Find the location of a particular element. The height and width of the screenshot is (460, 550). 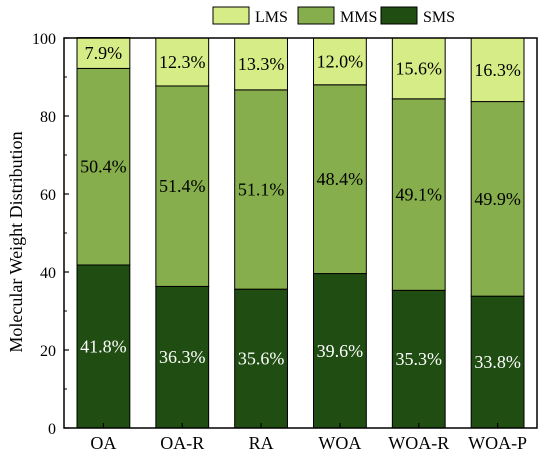

x-tick-label: WOA-R is located at coordinates (418, 443).